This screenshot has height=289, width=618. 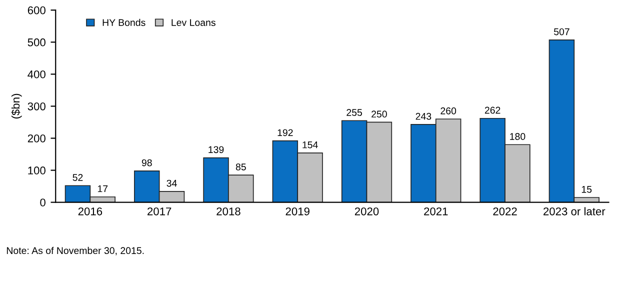 I want to click on data-label: 262, so click(x=492, y=110).